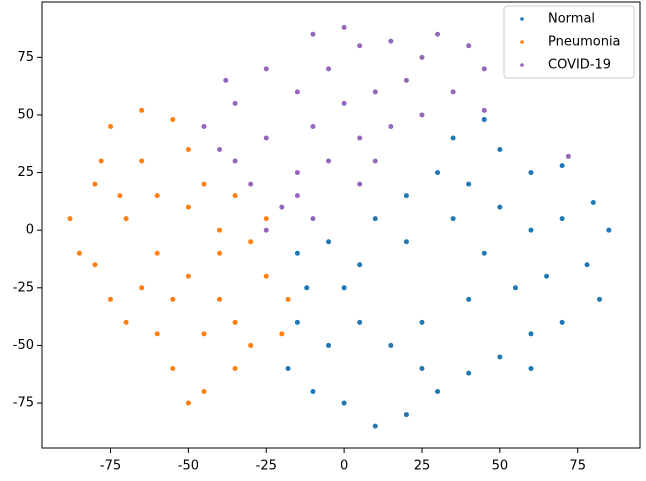 Image resolution: width=646 pixels, height=481 pixels. What do you see at coordinates (344, 466) in the screenshot?
I see `x-tick-label: 0` at bounding box center [344, 466].